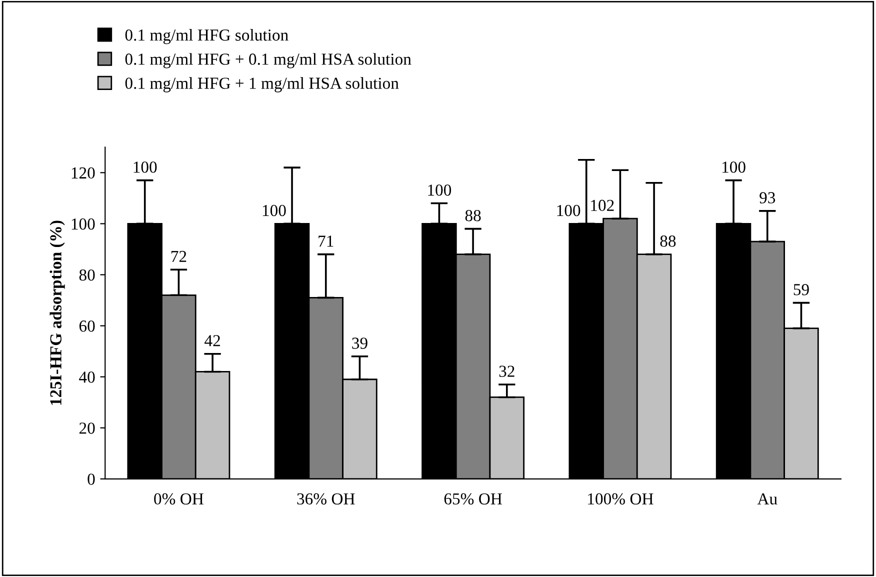  Describe the element at coordinates (87, 428) in the screenshot. I see `y-tick-label: 20` at that location.